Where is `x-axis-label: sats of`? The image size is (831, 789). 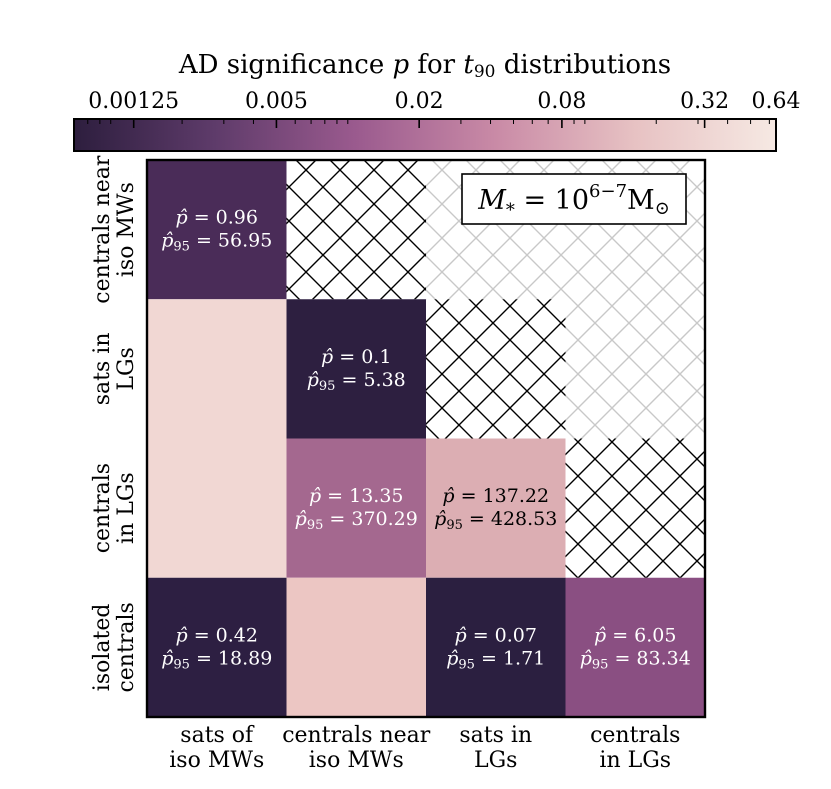
x-axis-label: sats of is located at coordinates (217, 735).